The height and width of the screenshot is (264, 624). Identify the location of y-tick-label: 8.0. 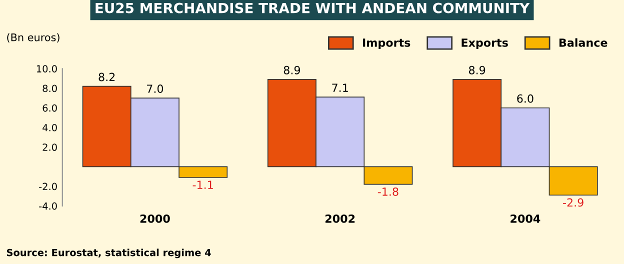
(49, 88).